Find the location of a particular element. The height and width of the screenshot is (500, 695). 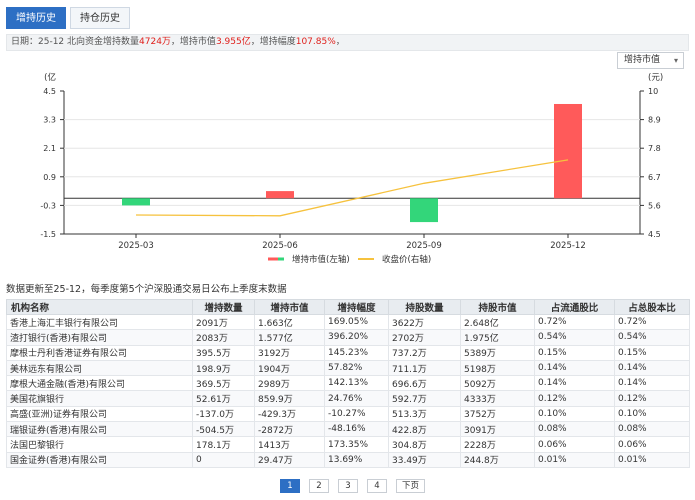

x-tick-label: 2025-03 is located at coordinates (136, 246).